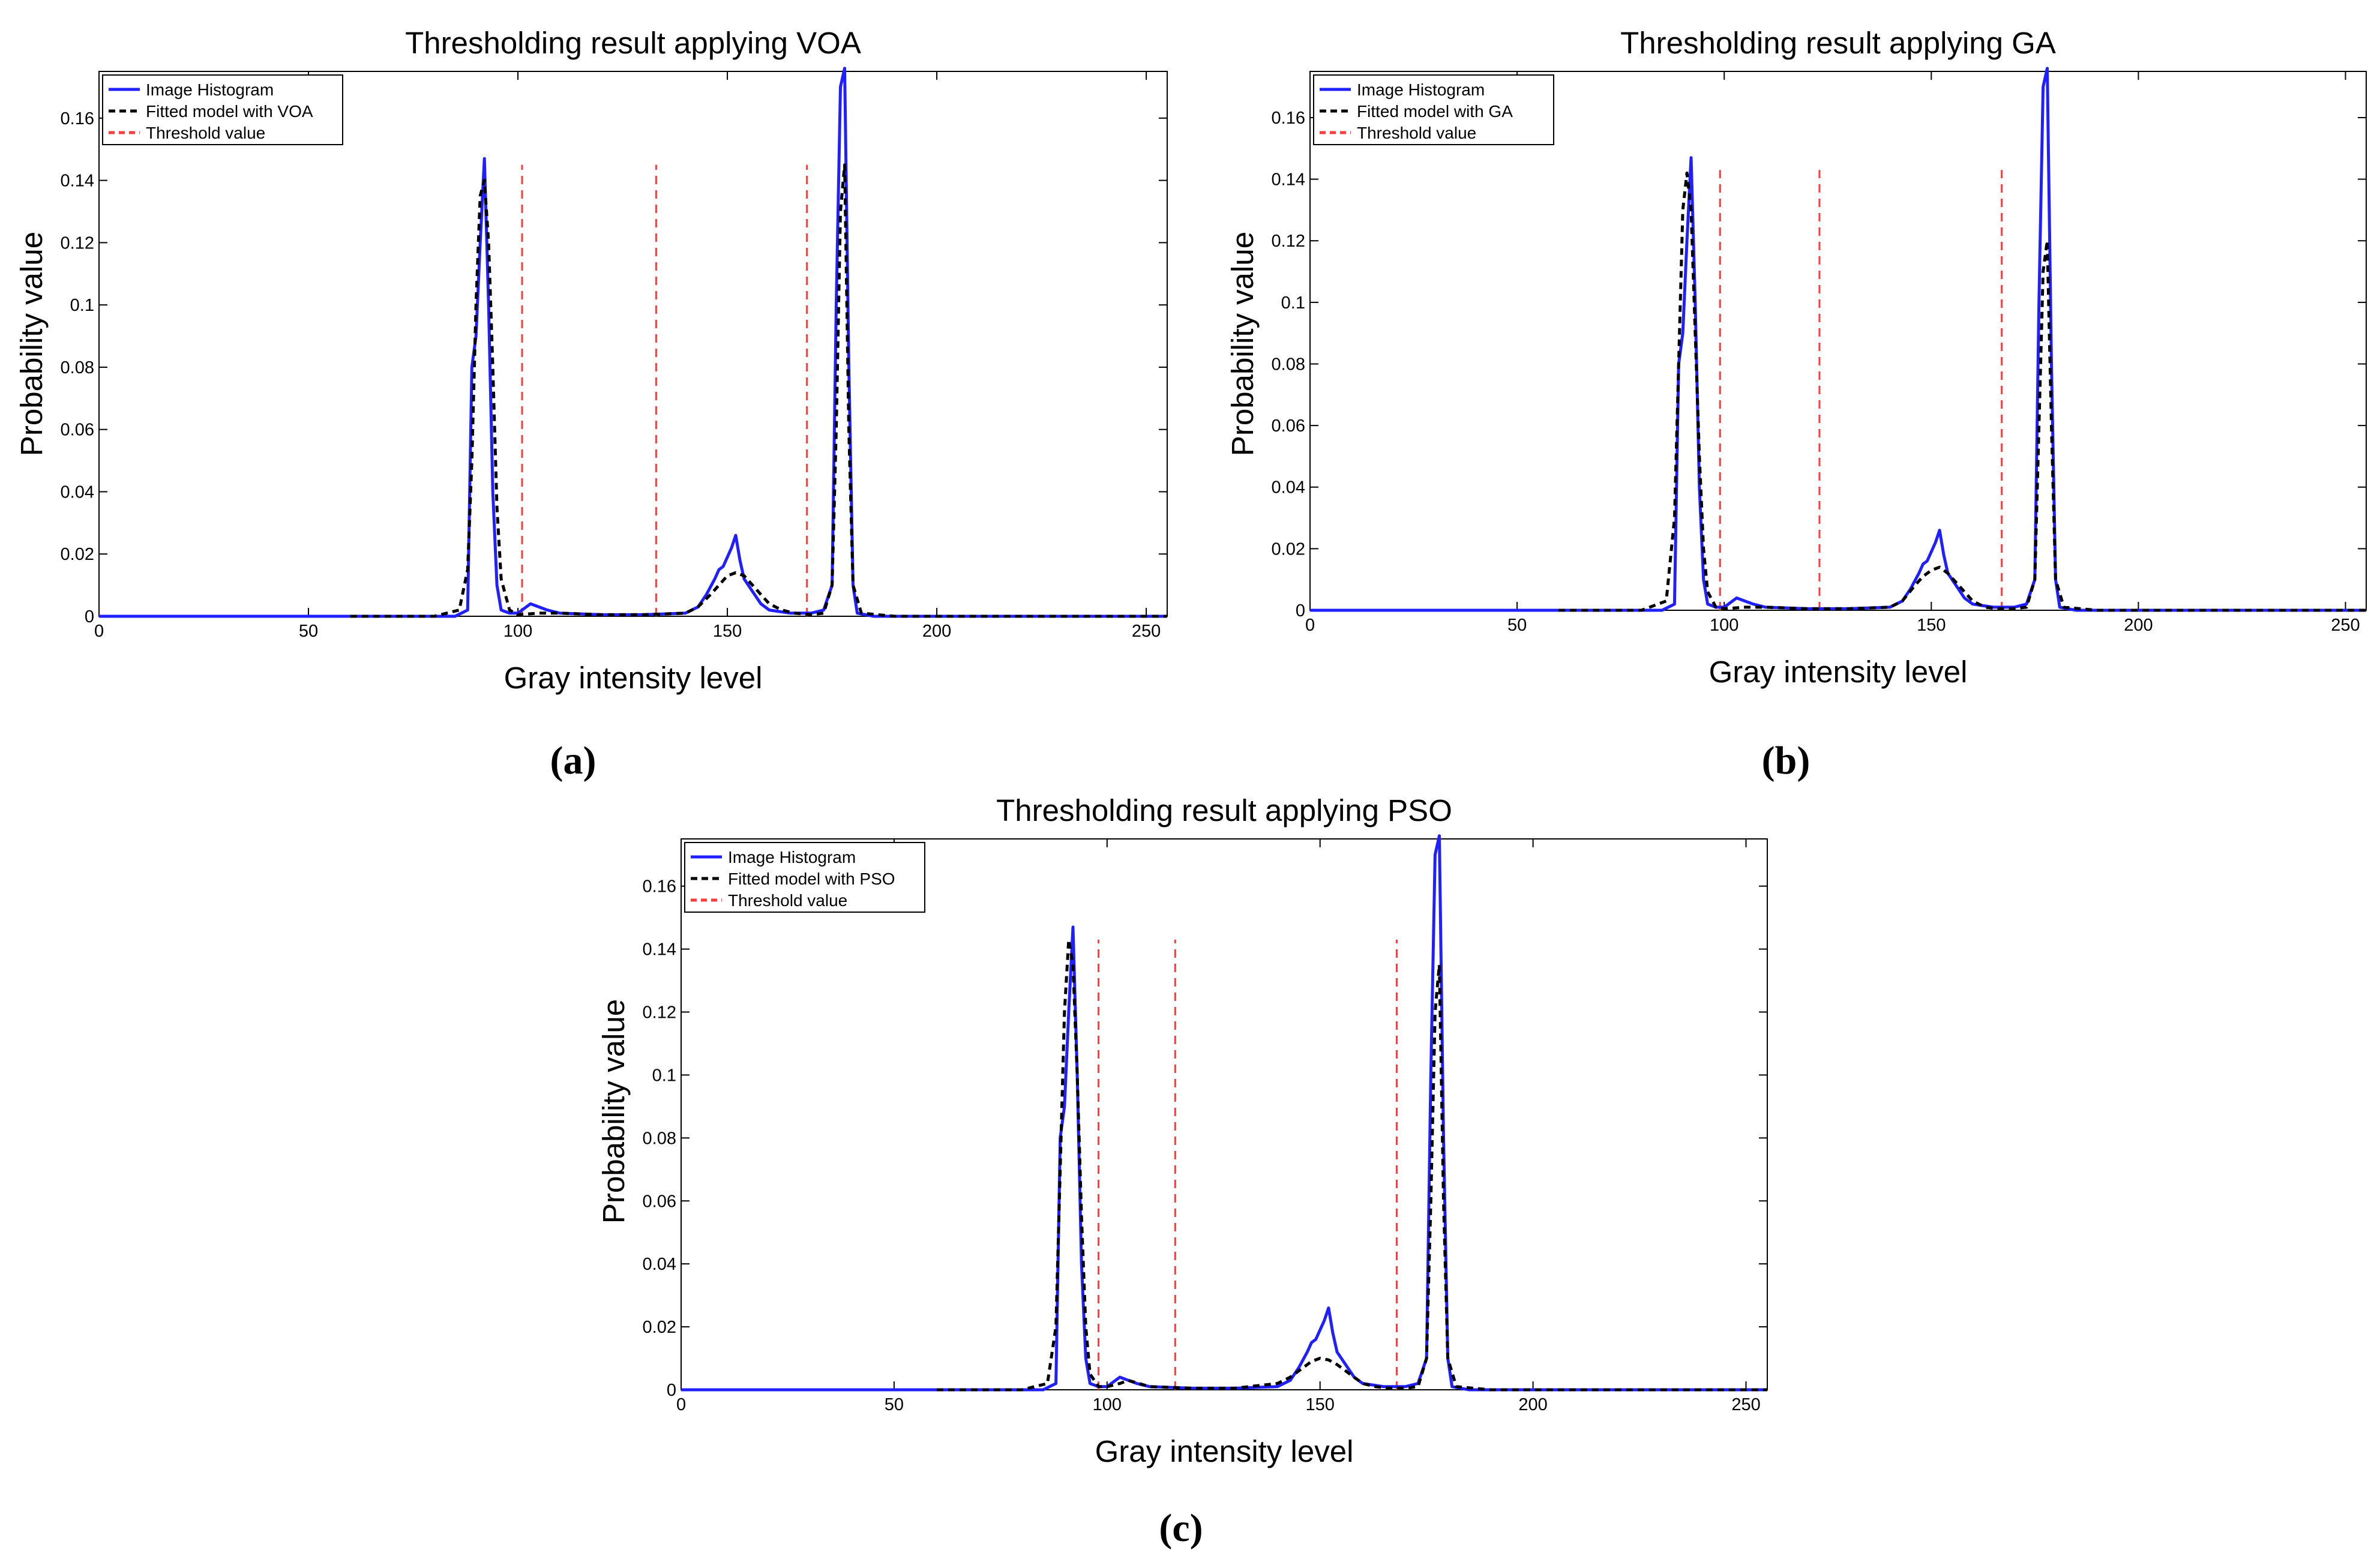 This screenshot has height=1568, width=2380. What do you see at coordinates (633, 43) in the screenshot?
I see `chart-title: Thresholding result applying VOA` at bounding box center [633, 43].